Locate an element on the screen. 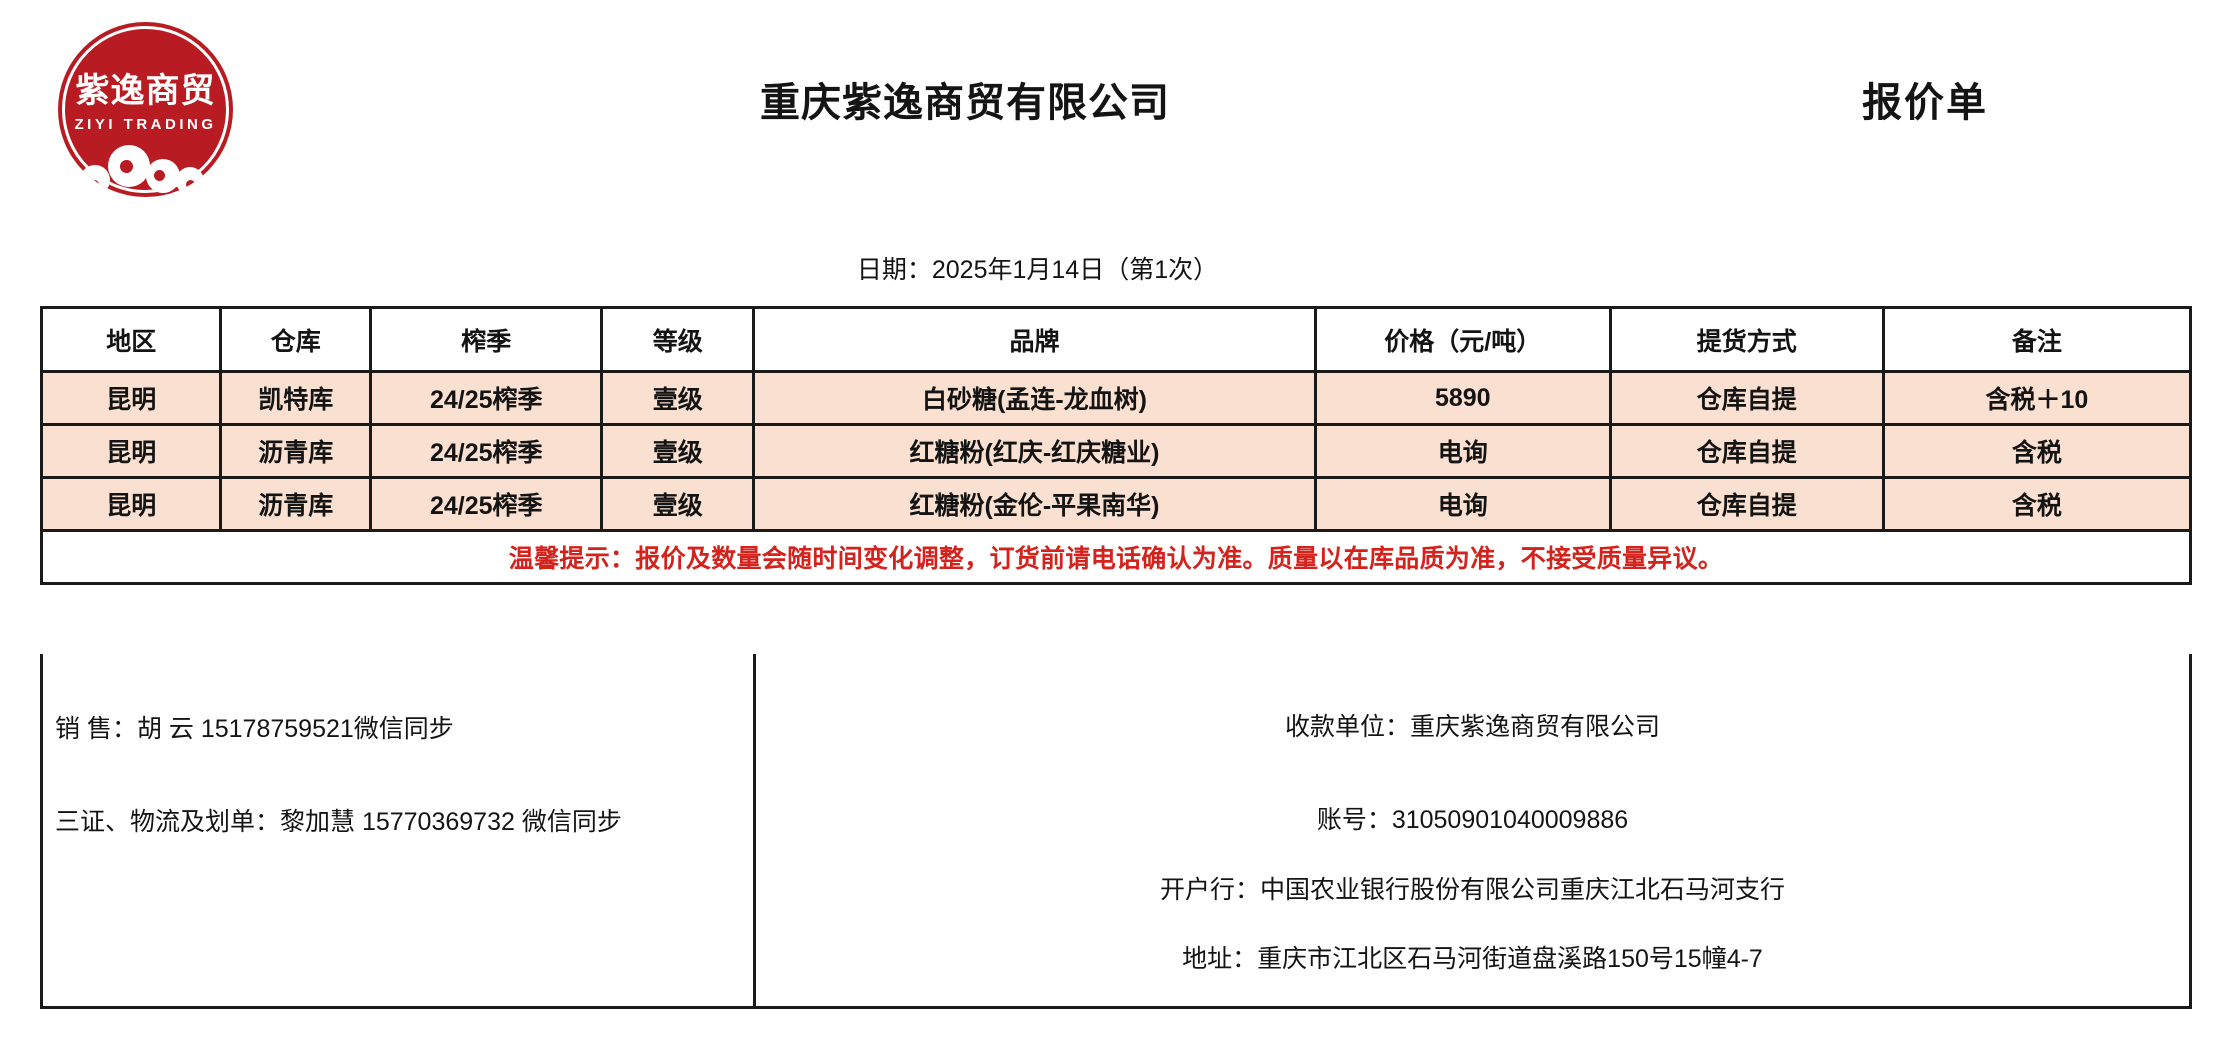 Image resolution: width=2231 pixels, height=1040 pixels. cell-brand: 白砂糖(孟连-龙血树) is located at coordinates (1034, 398).